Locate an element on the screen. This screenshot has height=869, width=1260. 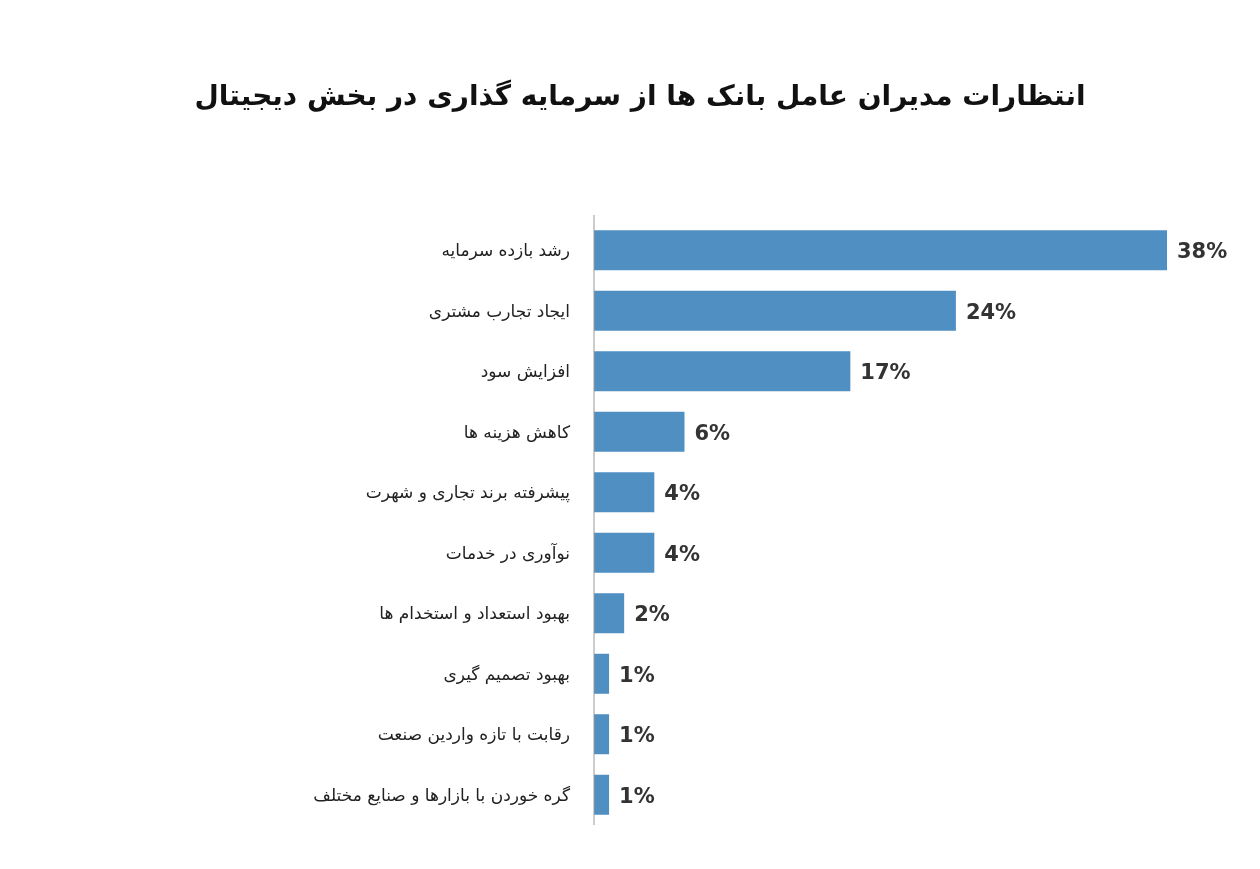
data-label: 38% is located at coordinates (1202, 251).